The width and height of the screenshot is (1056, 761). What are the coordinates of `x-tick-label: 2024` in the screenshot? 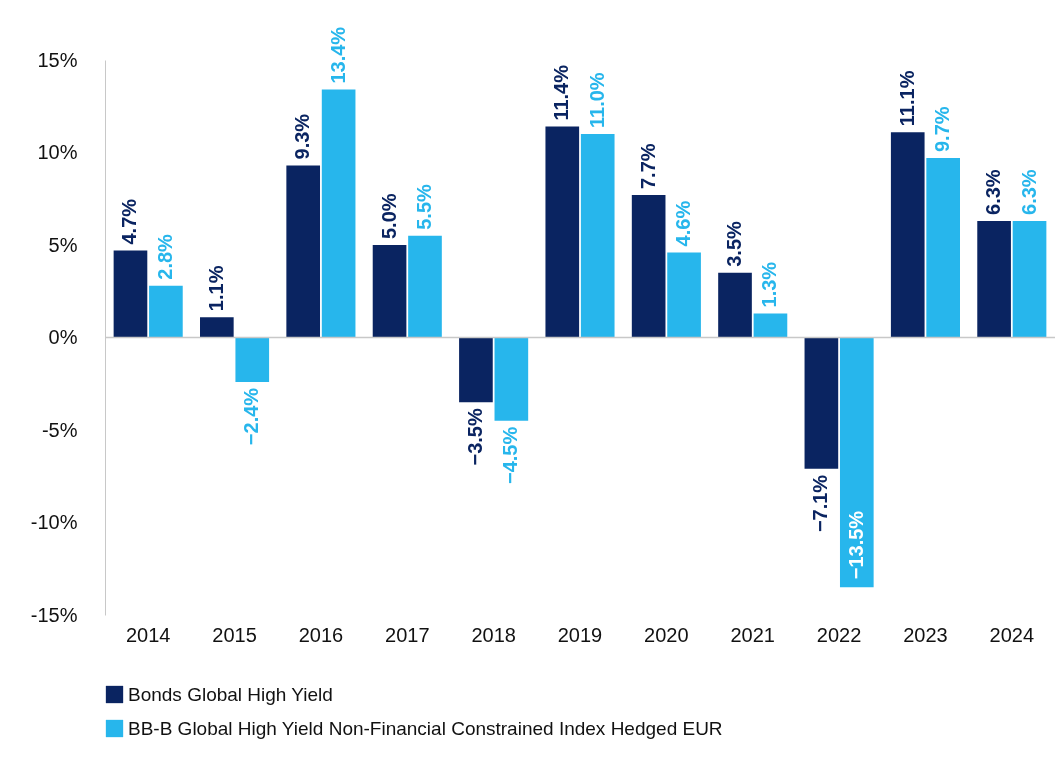 It's located at (1012, 634).